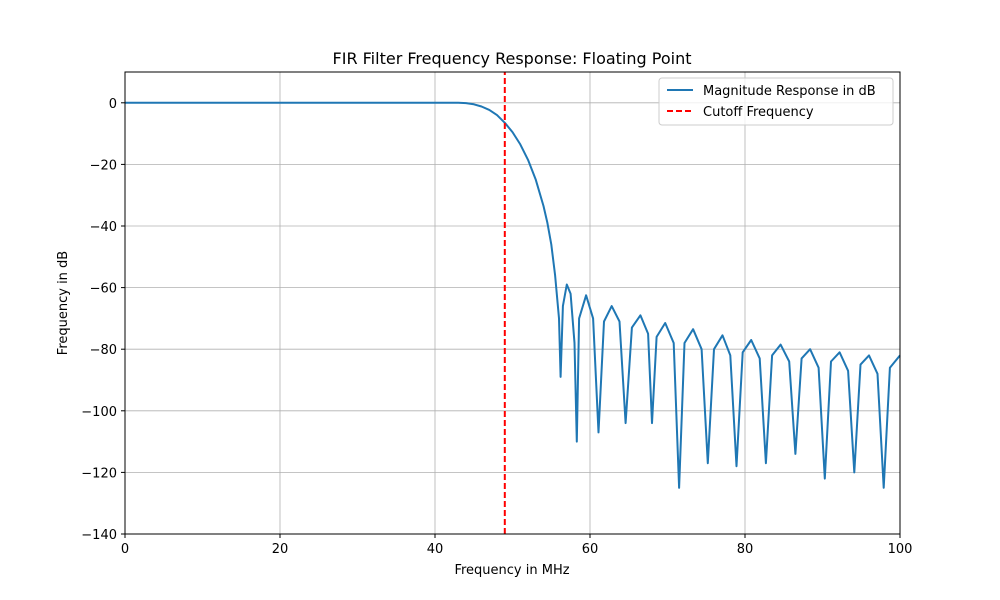 The height and width of the screenshot is (600, 1000). What do you see at coordinates (517, 545) in the screenshot?
I see `x-axis-ticks: 0 20 40 60 80 100` at bounding box center [517, 545].